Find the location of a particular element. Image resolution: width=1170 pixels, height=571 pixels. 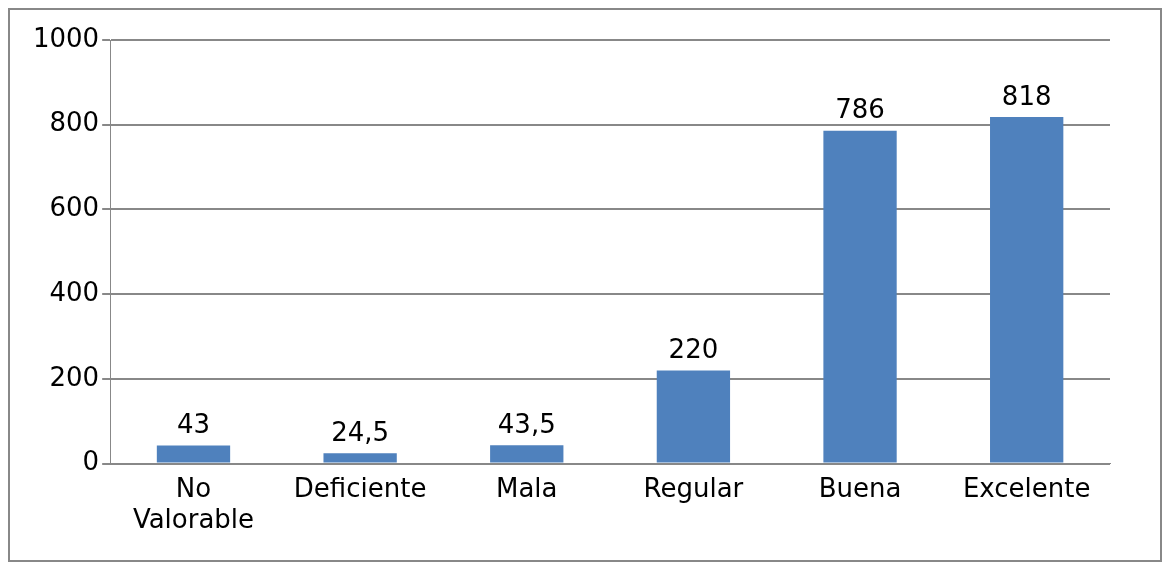

y-tick-label: 800 is located at coordinates (74, 122).